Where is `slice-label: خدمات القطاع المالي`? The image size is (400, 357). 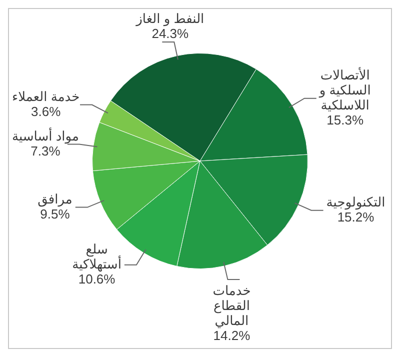
slice-label: خدمات القطاع المالي is located at coordinates (231, 306).